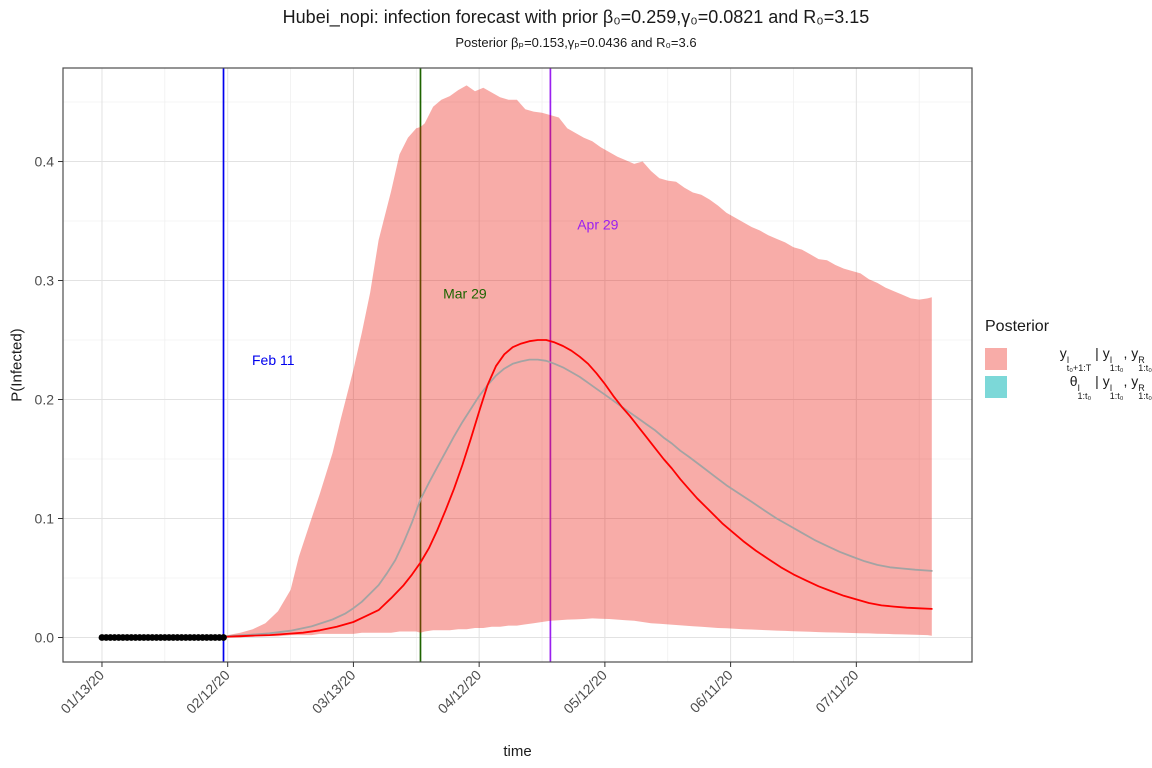 The width and height of the screenshot is (1152, 768). What do you see at coordinates (17, 365) in the screenshot?
I see `y-axis-title: P(Infected)` at bounding box center [17, 365].